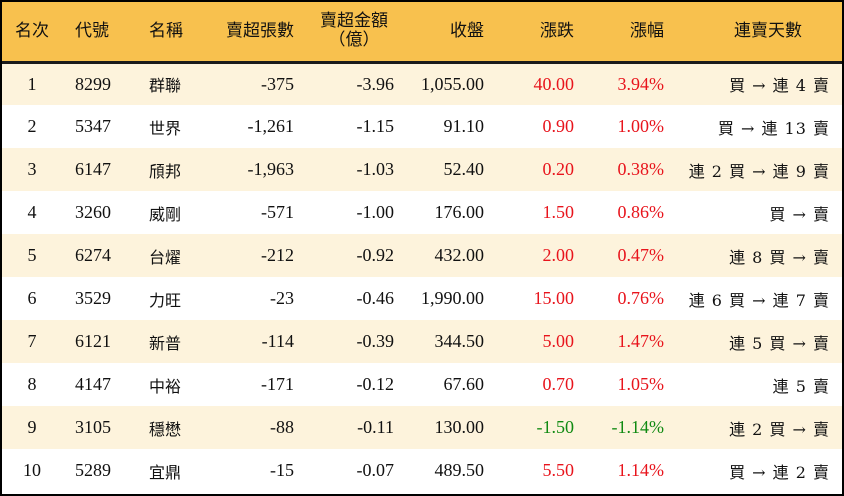  Describe the element at coordinates (641, 169) in the screenshot. I see `cell-change-pct: 0.38%` at that location.